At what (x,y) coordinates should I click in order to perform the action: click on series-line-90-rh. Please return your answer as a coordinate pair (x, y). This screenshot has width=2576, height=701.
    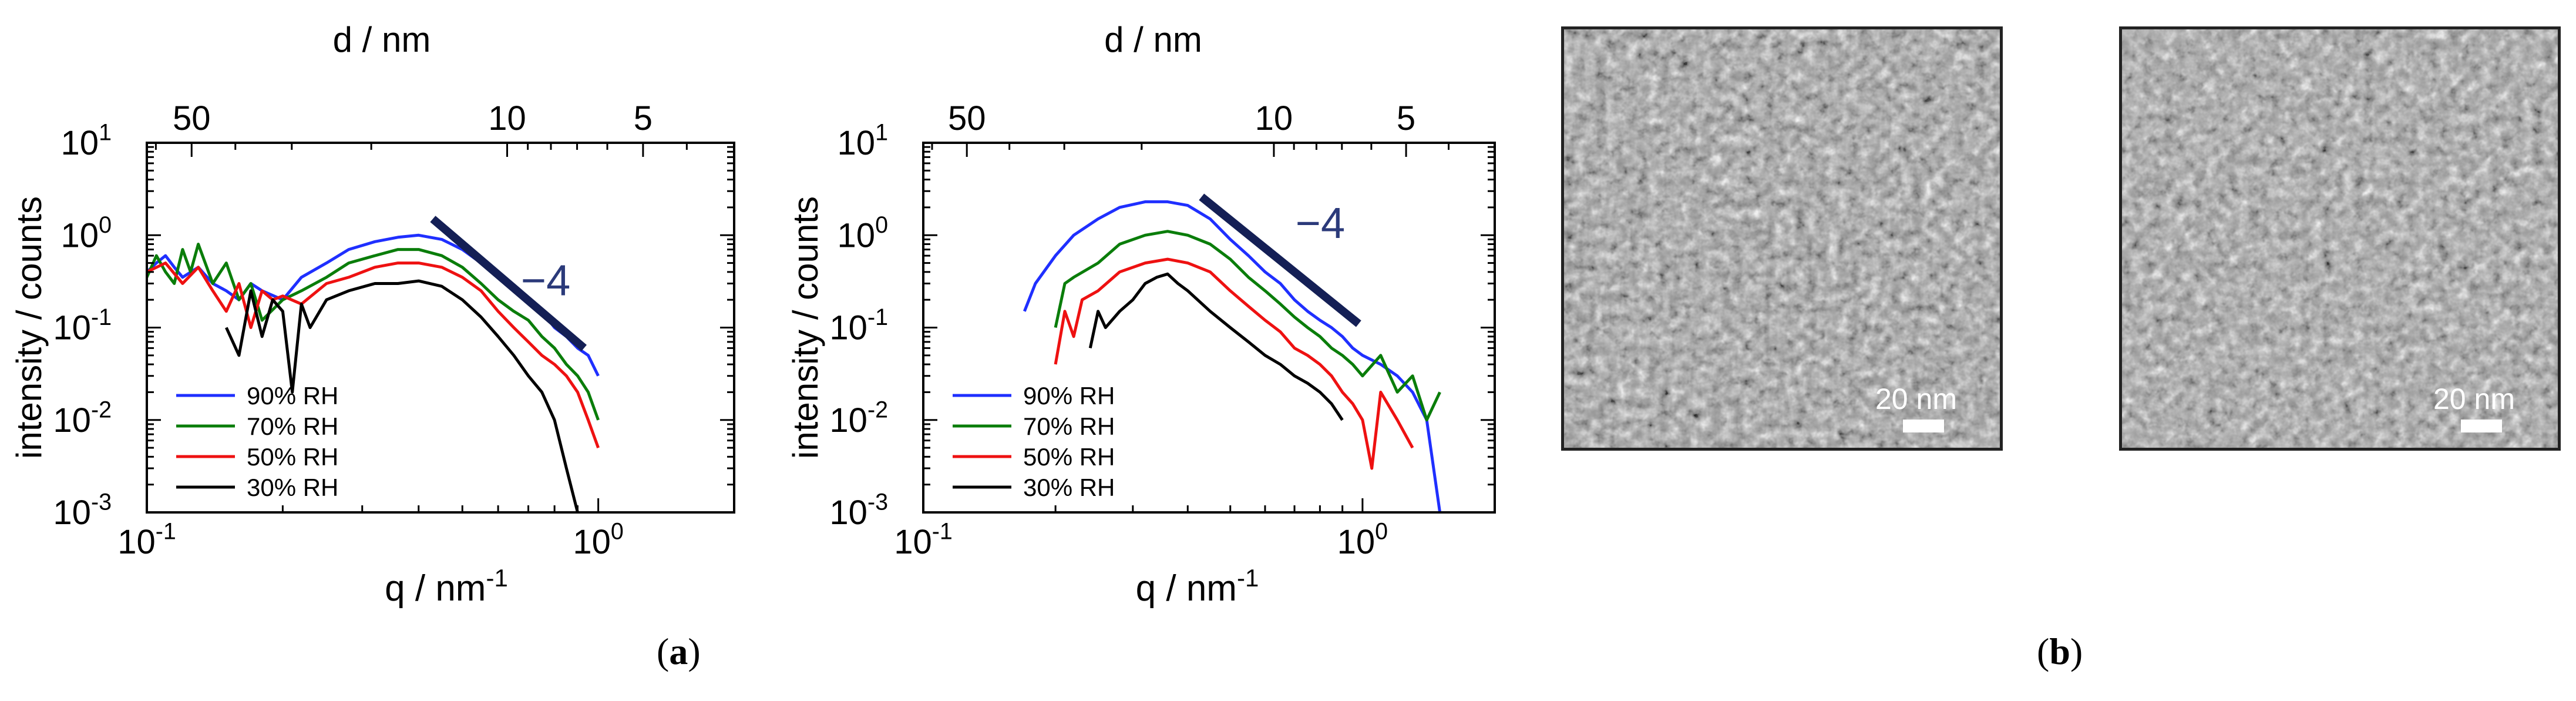
    Looking at the image, I should click on (1232, 356).